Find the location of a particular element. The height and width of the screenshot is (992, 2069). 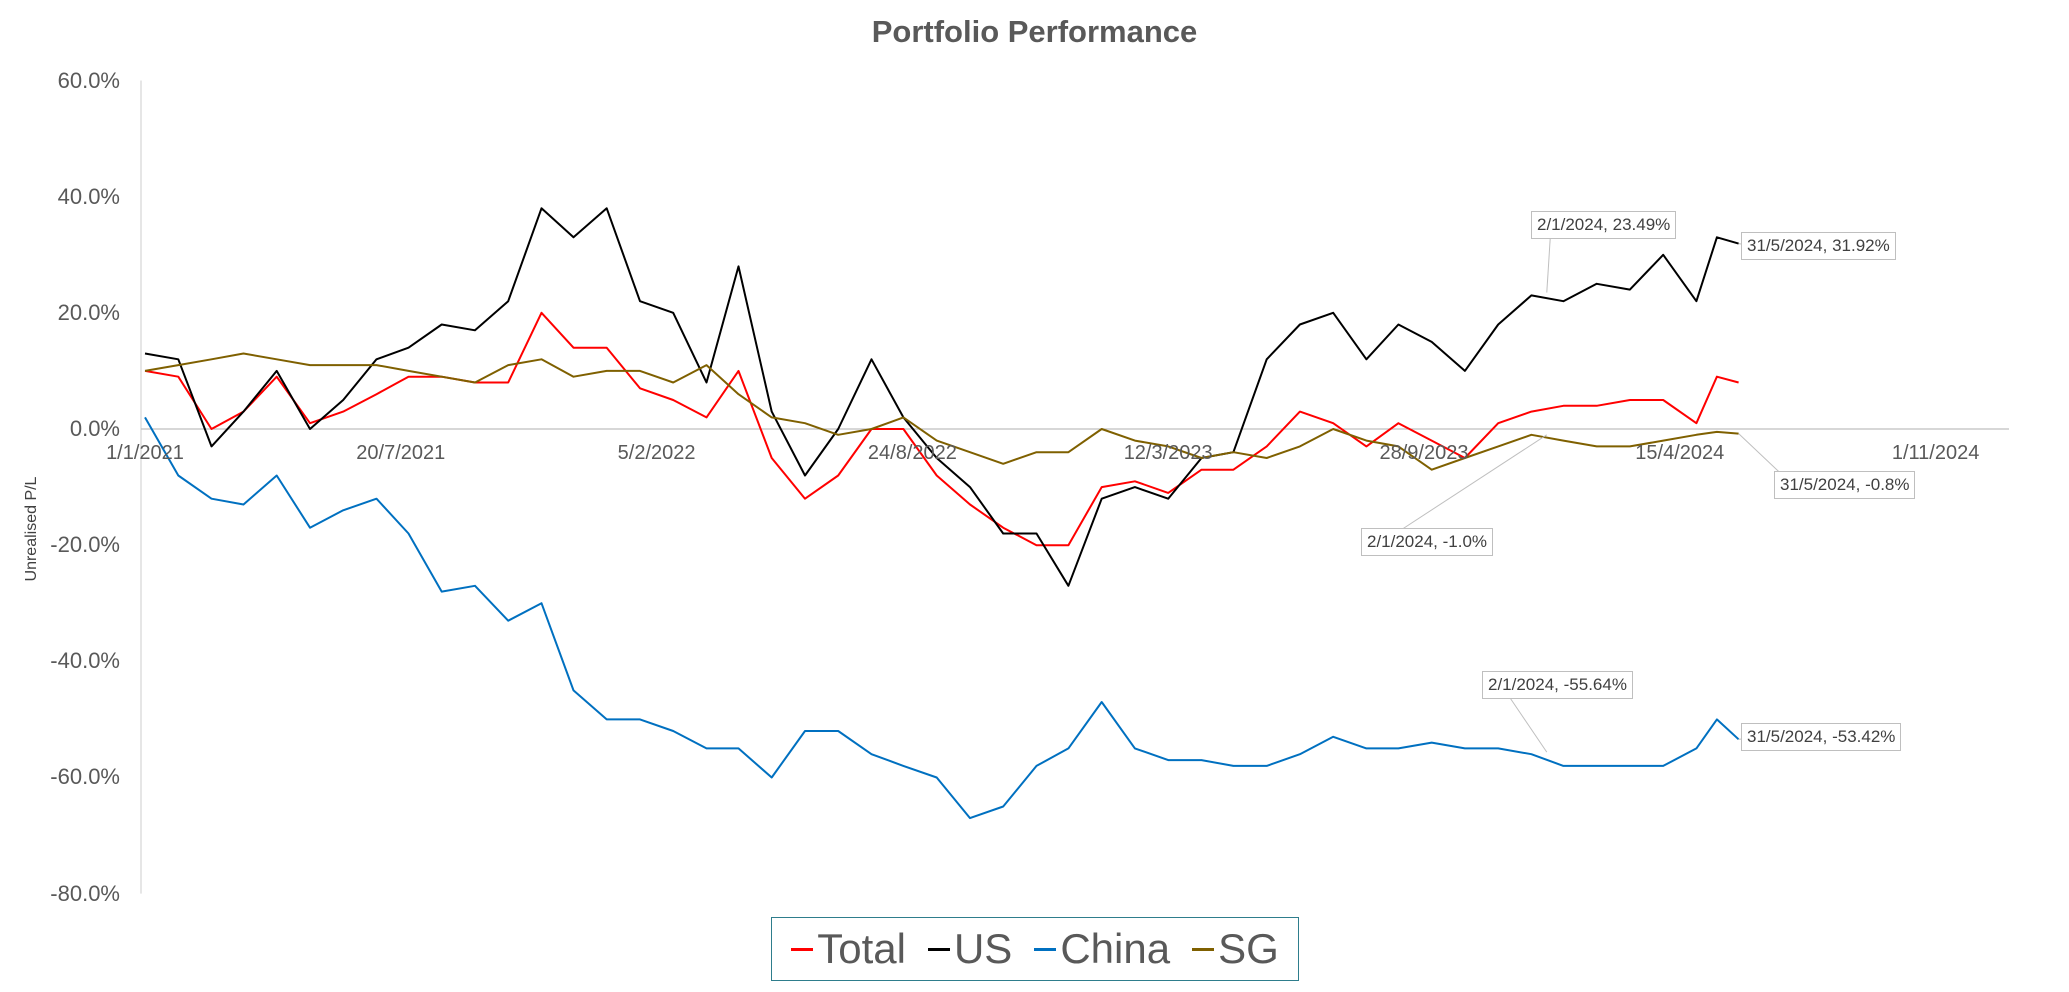

legend-item-us: US is located at coordinates (970, 949).